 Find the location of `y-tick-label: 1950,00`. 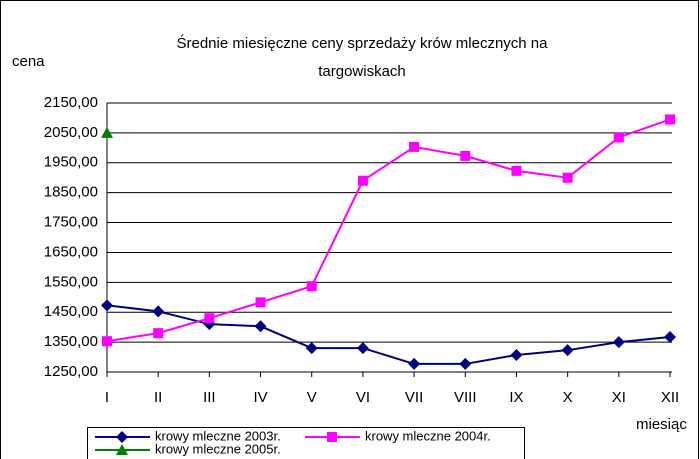

y-tick-label: 1950,00 is located at coordinates (71, 162).